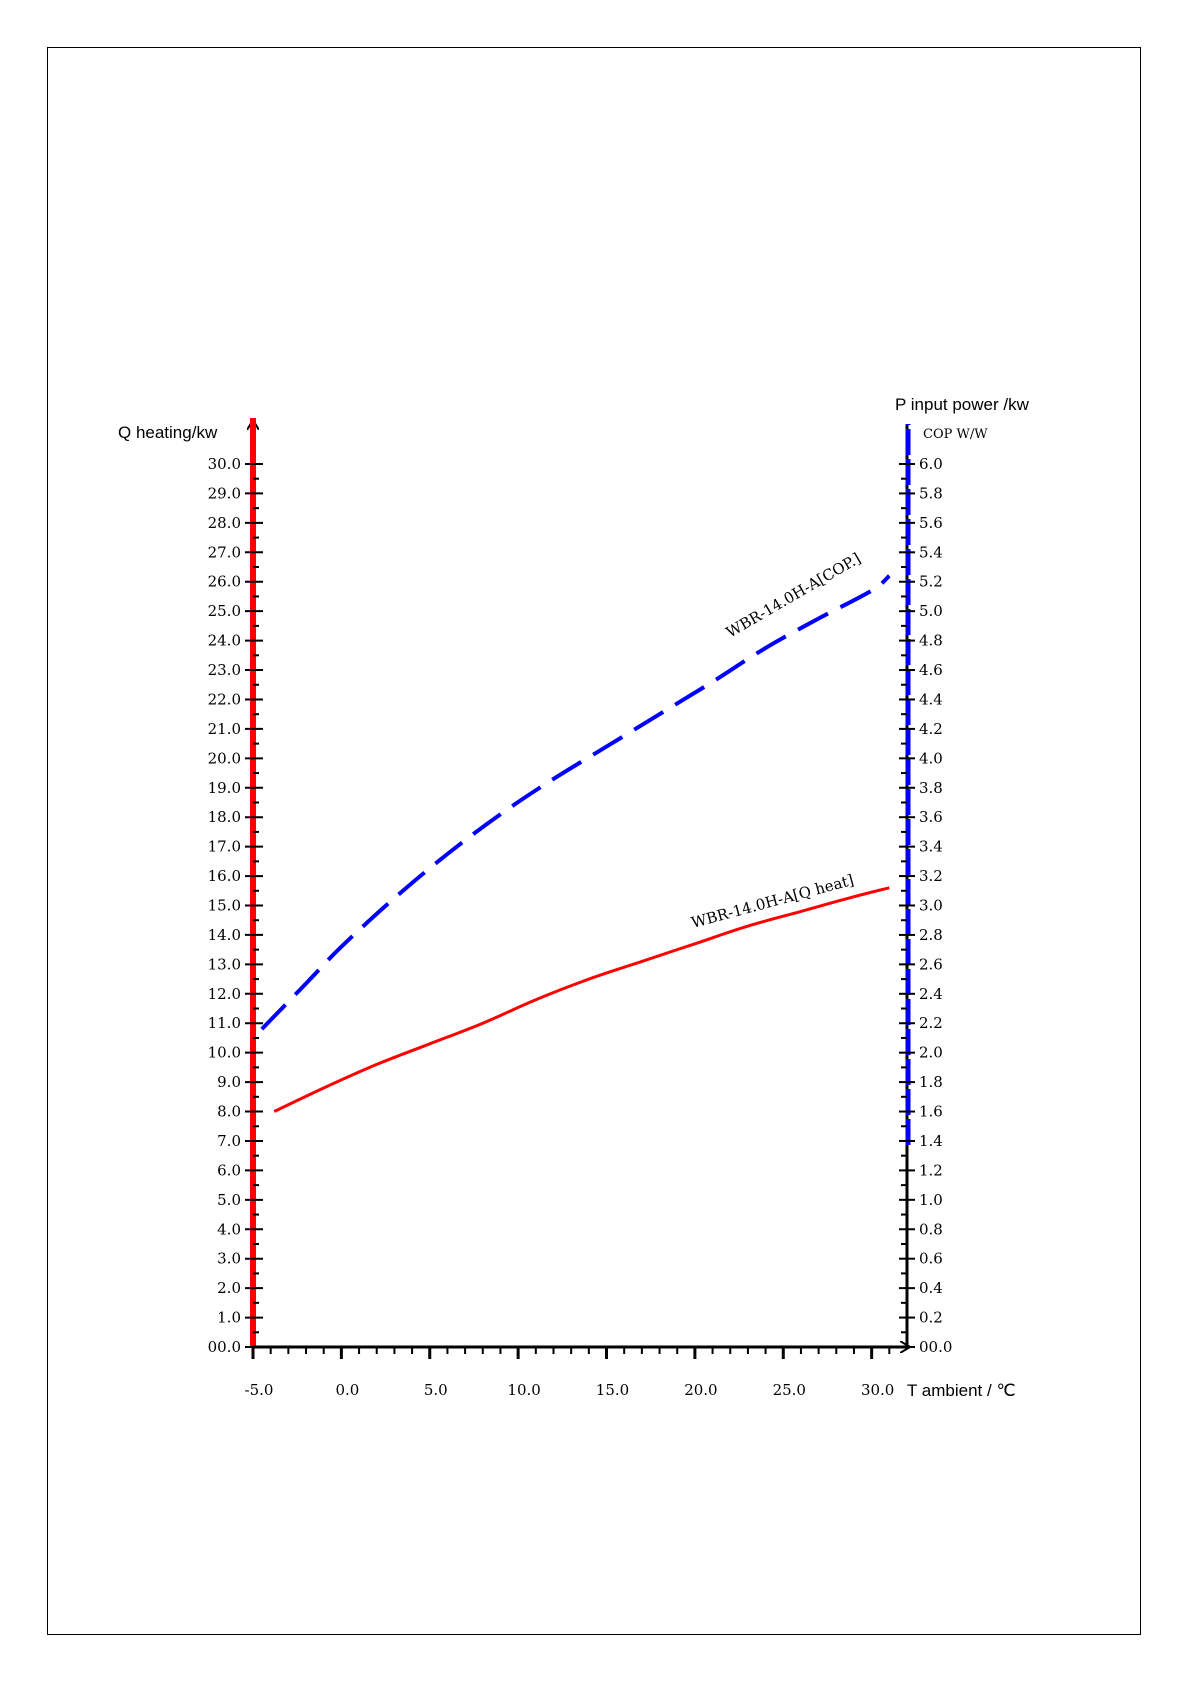  Describe the element at coordinates (931, 1229) in the screenshot. I see `y-right-tick-label: 0.8` at that location.